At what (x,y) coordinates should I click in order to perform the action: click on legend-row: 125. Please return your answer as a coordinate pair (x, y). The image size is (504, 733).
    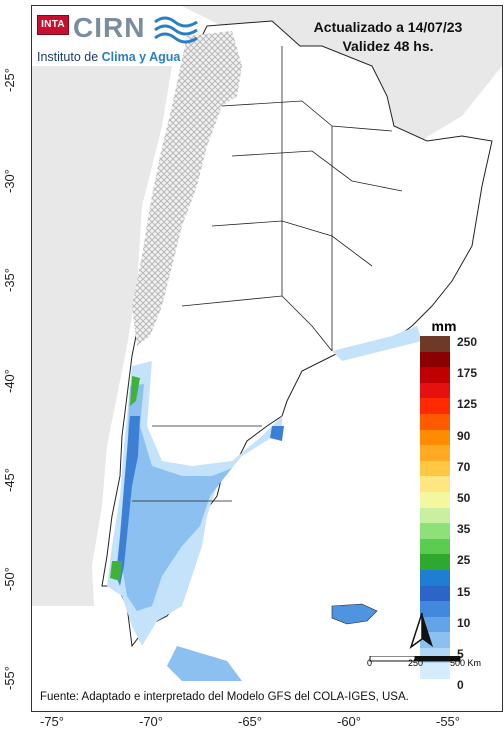
    Looking at the image, I should click on (448, 405).